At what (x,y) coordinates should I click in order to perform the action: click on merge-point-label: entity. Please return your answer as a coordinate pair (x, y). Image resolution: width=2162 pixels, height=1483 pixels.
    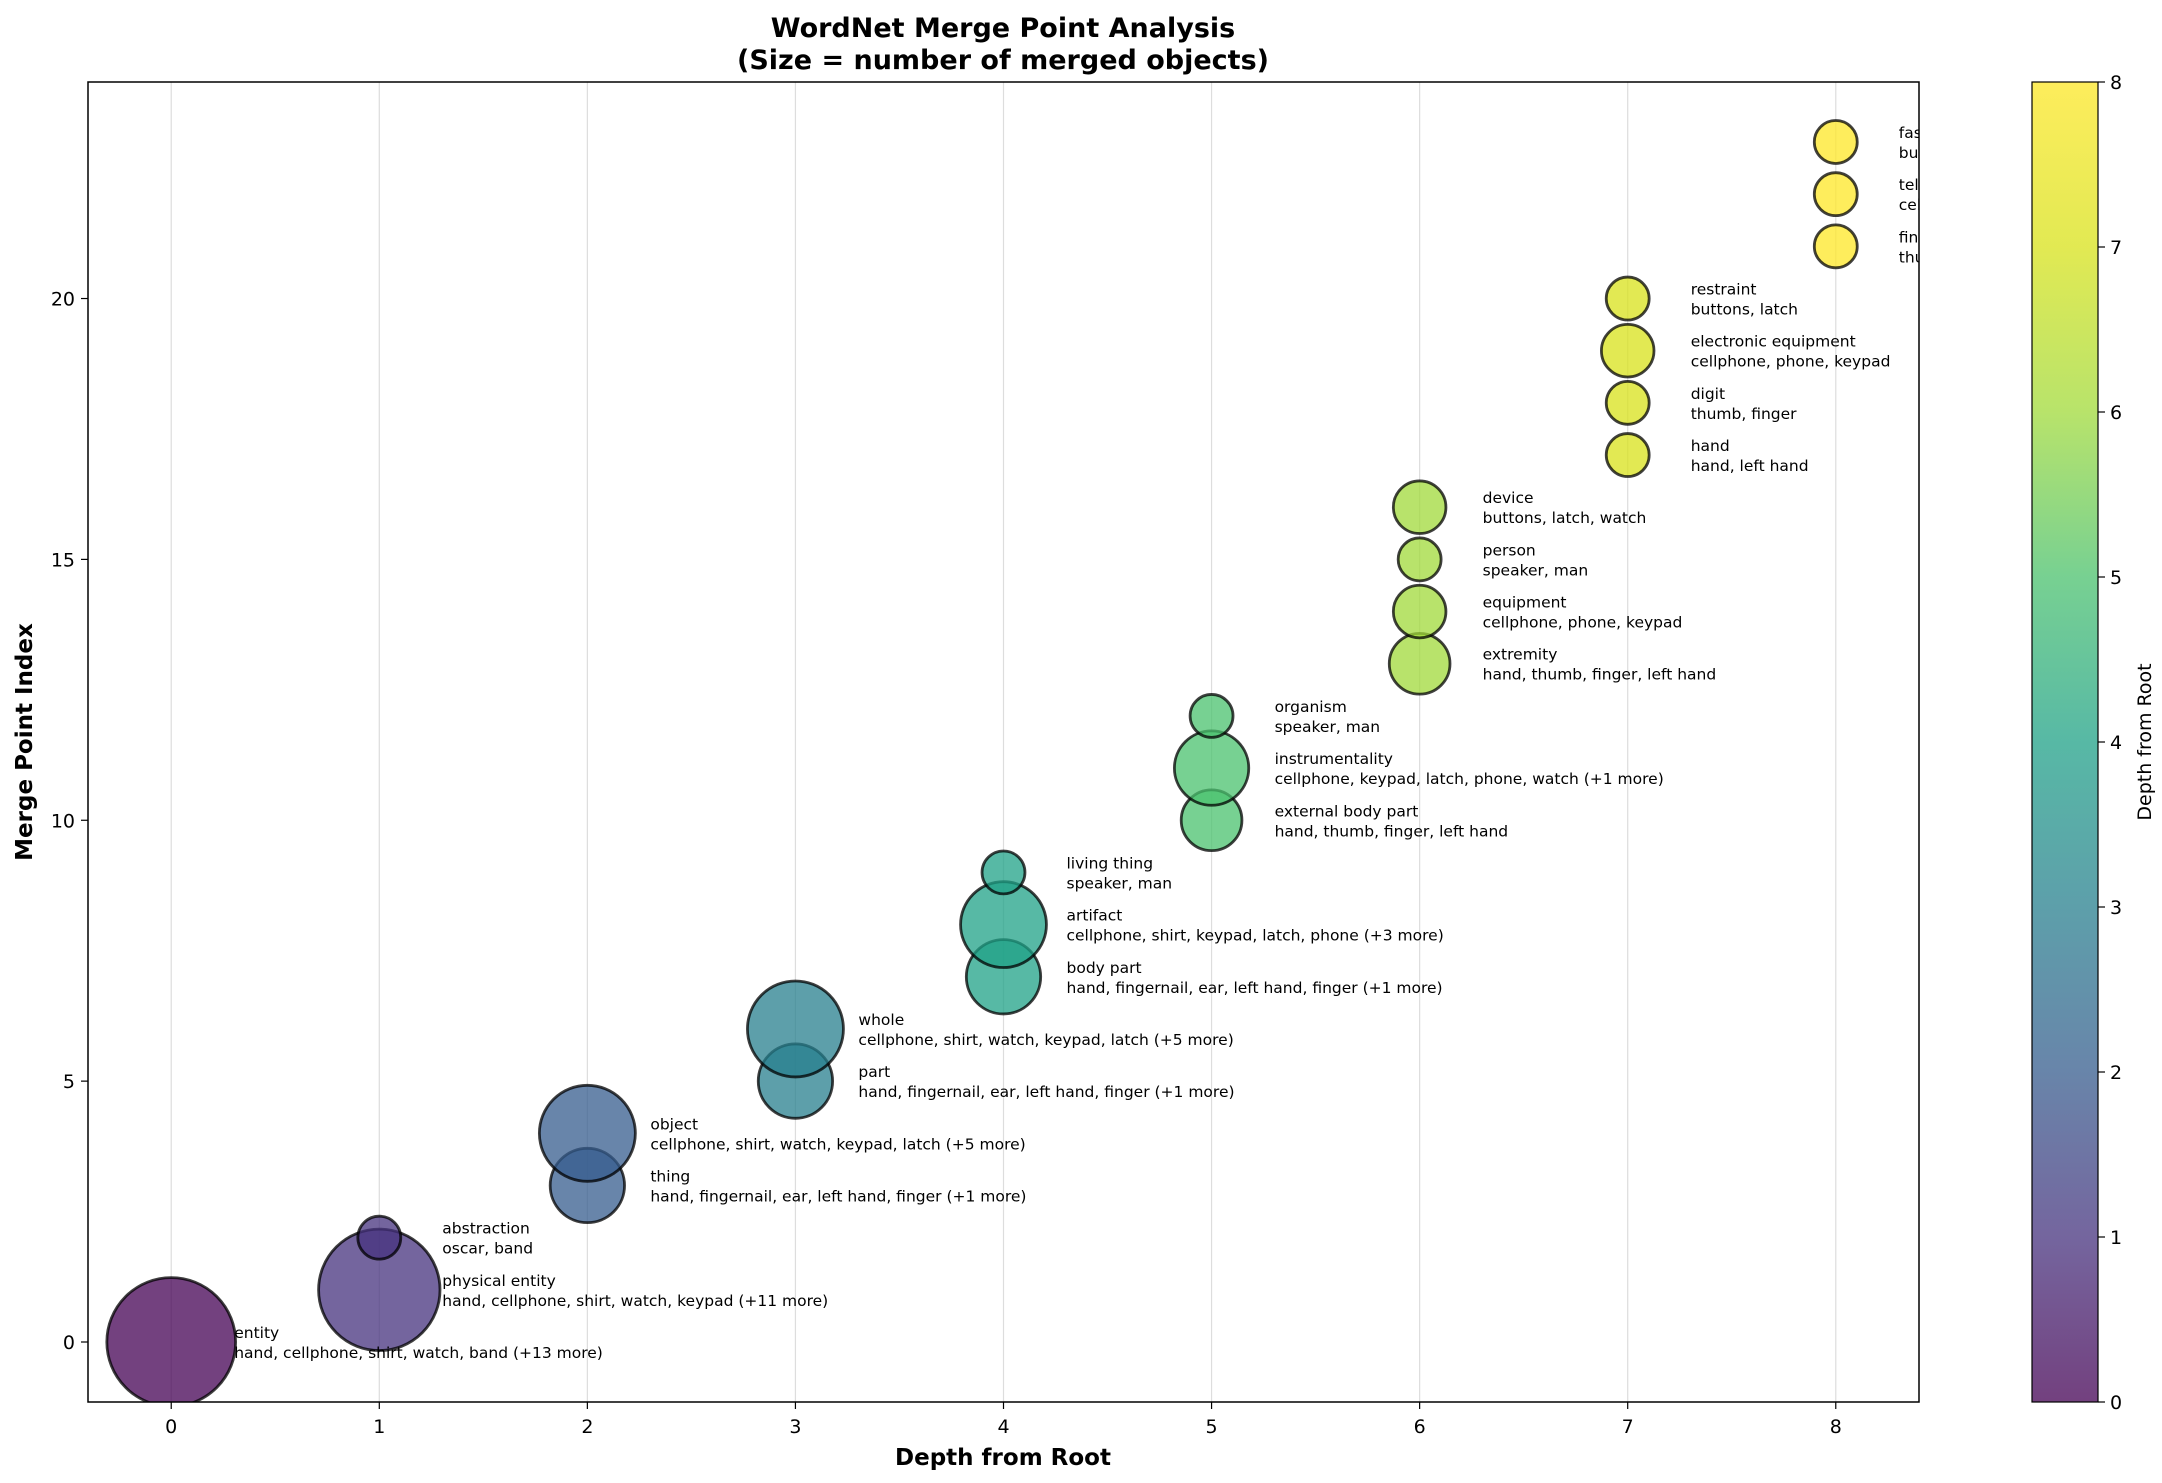
    Looking at the image, I should click on (256, 1333).